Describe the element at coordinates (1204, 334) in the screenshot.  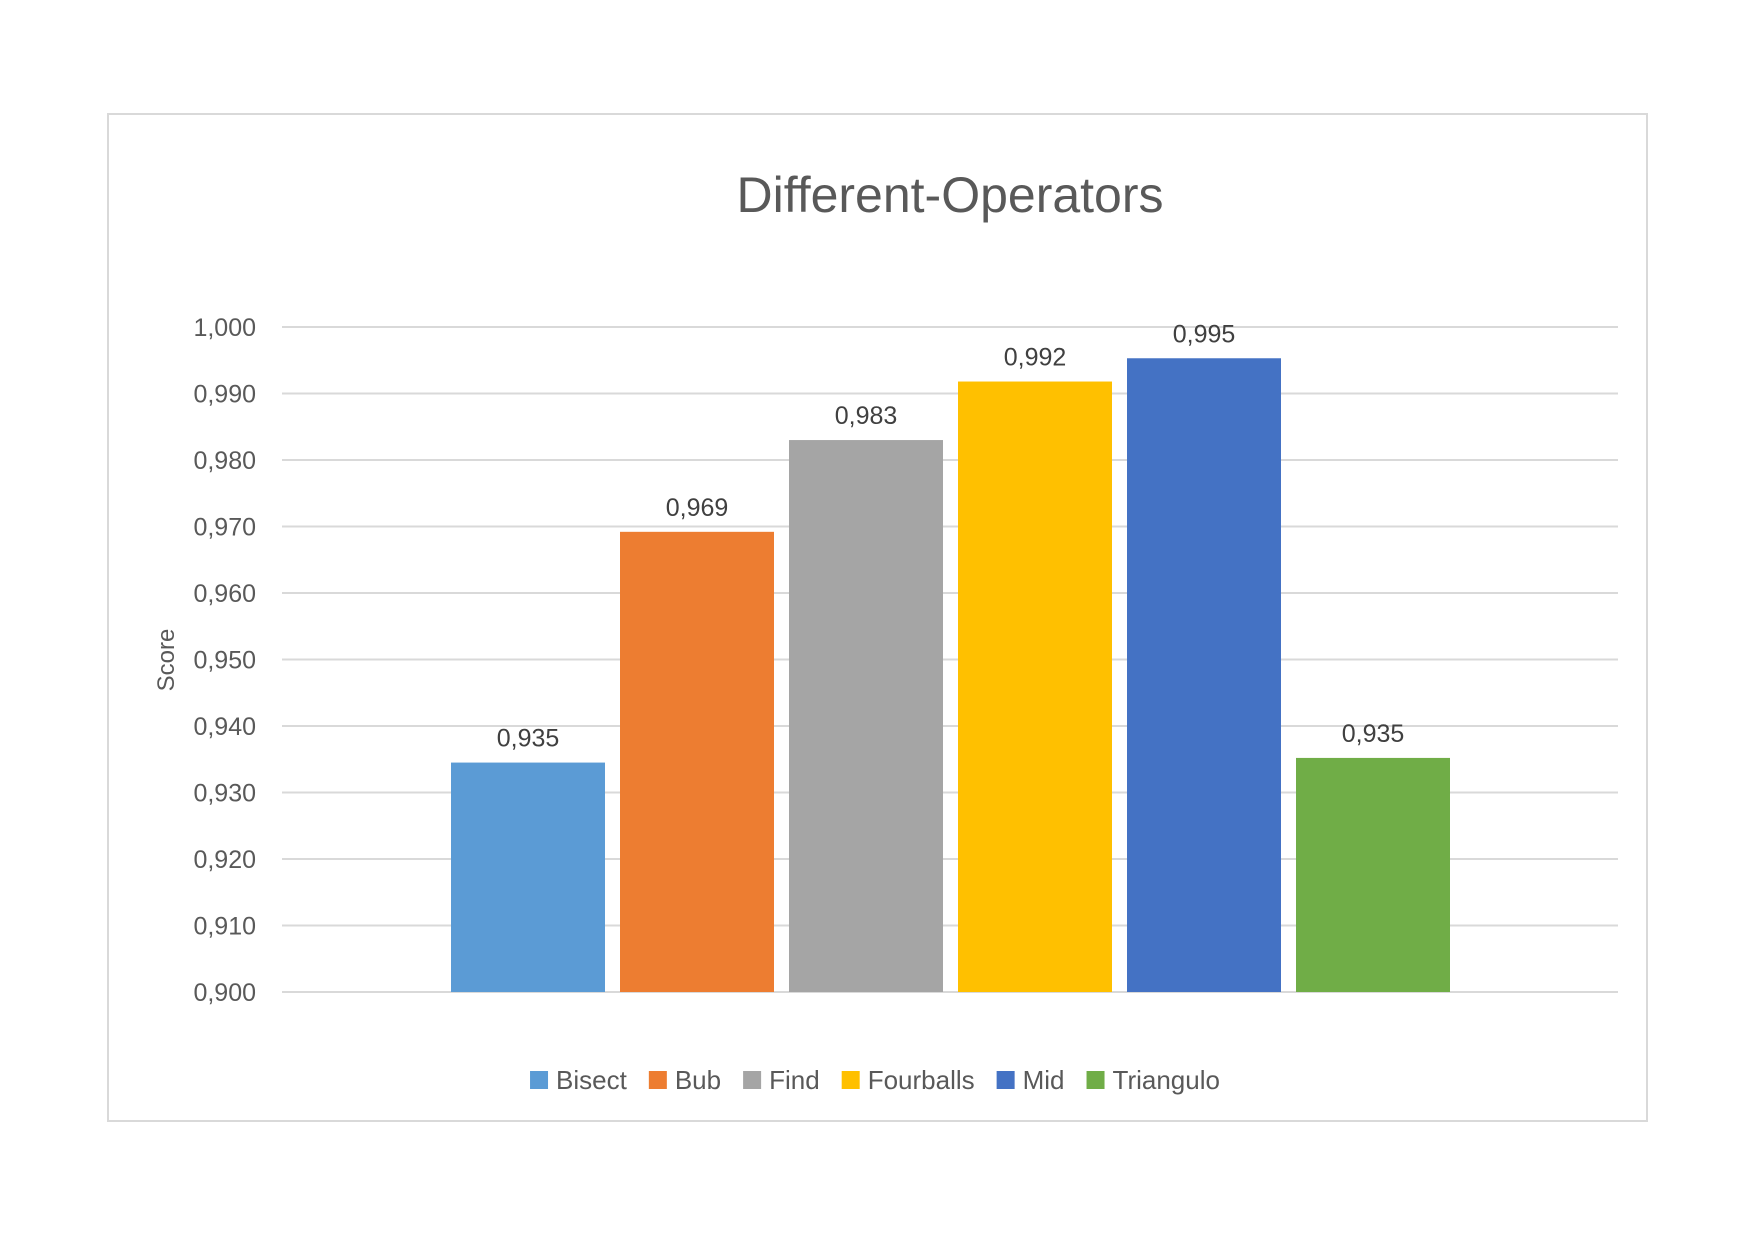
I see `data-label-mid: 0,995` at that location.